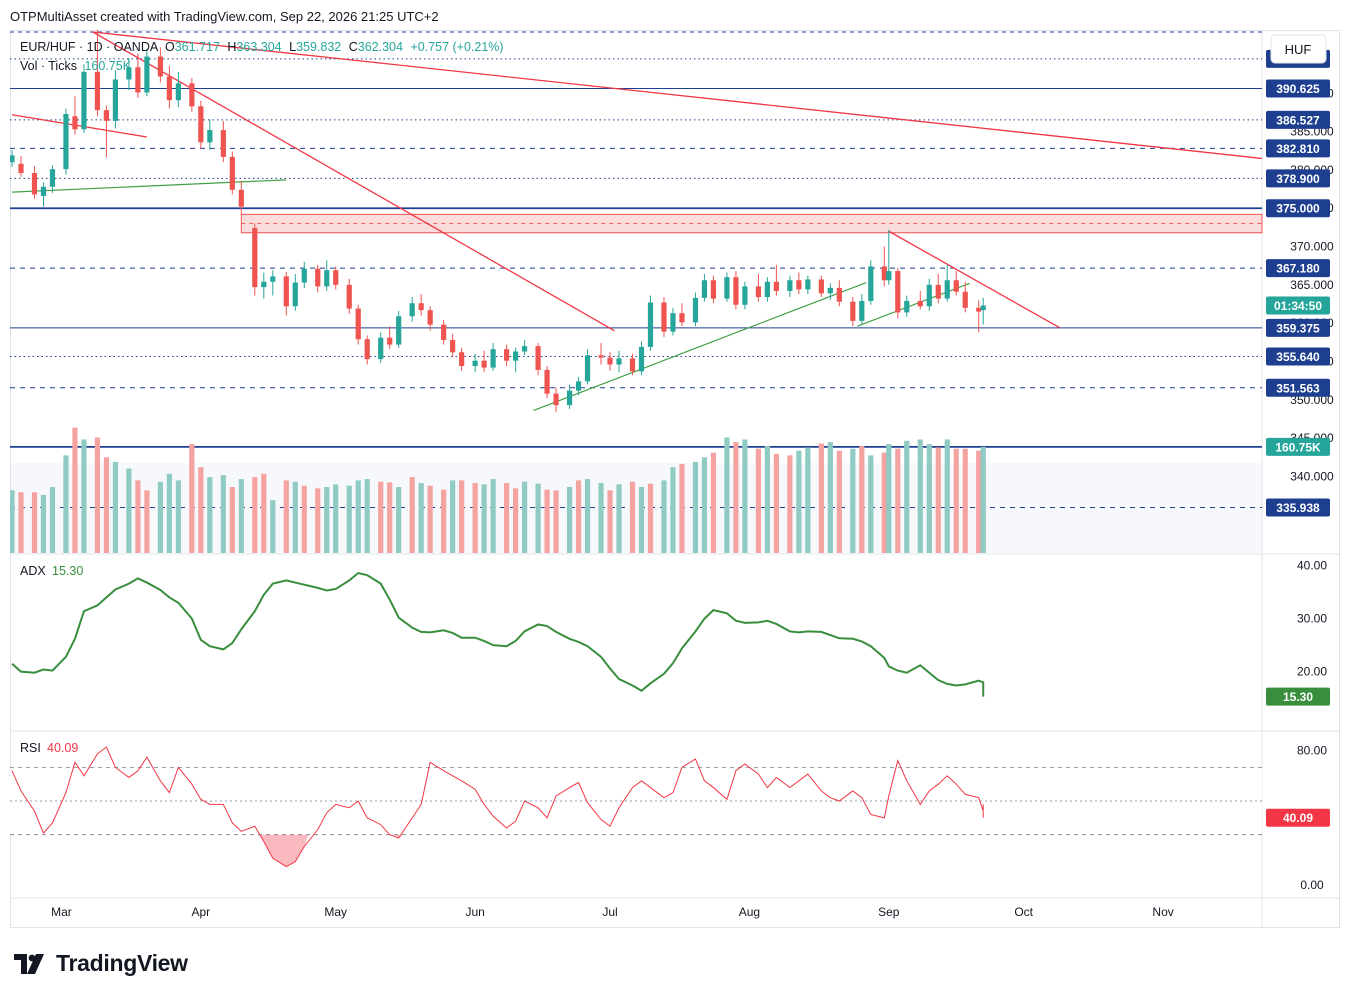 Image resolution: width=1350 pixels, height=996 pixels. I want to click on level-badge: 378.900, so click(1298, 178).